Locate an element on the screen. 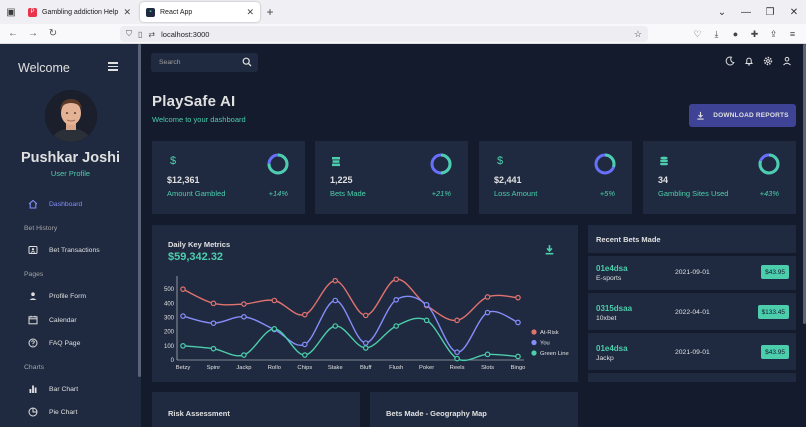 The height and width of the screenshot is (427, 806). list-item: 0315dsaa 10xbet 2022-04-01 $133.45 is located at coordinates (692, 314).